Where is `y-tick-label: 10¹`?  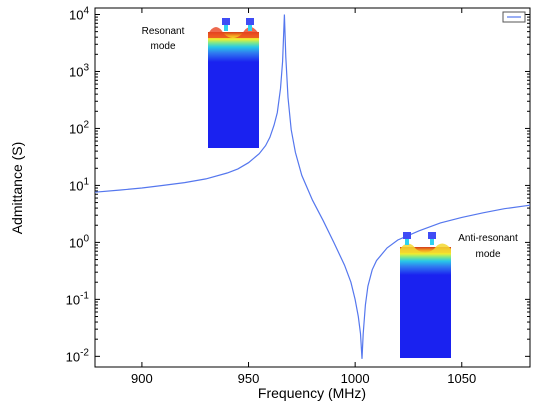
y-tick-label: 10¹ is located at coordinates (79, 184).